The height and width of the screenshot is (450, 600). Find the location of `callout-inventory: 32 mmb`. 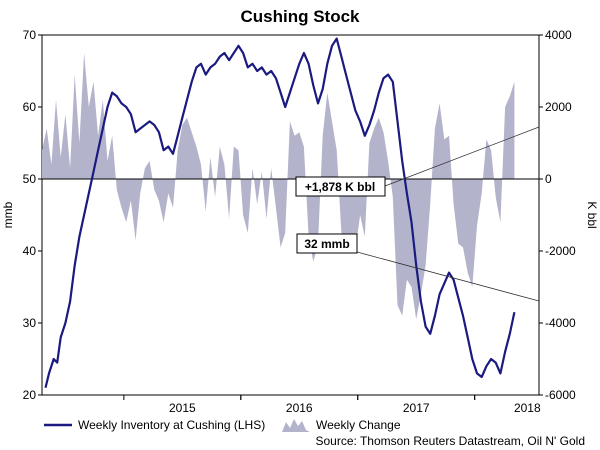

callout-inventory: 32 mmb is located at coordinates (326, 244).